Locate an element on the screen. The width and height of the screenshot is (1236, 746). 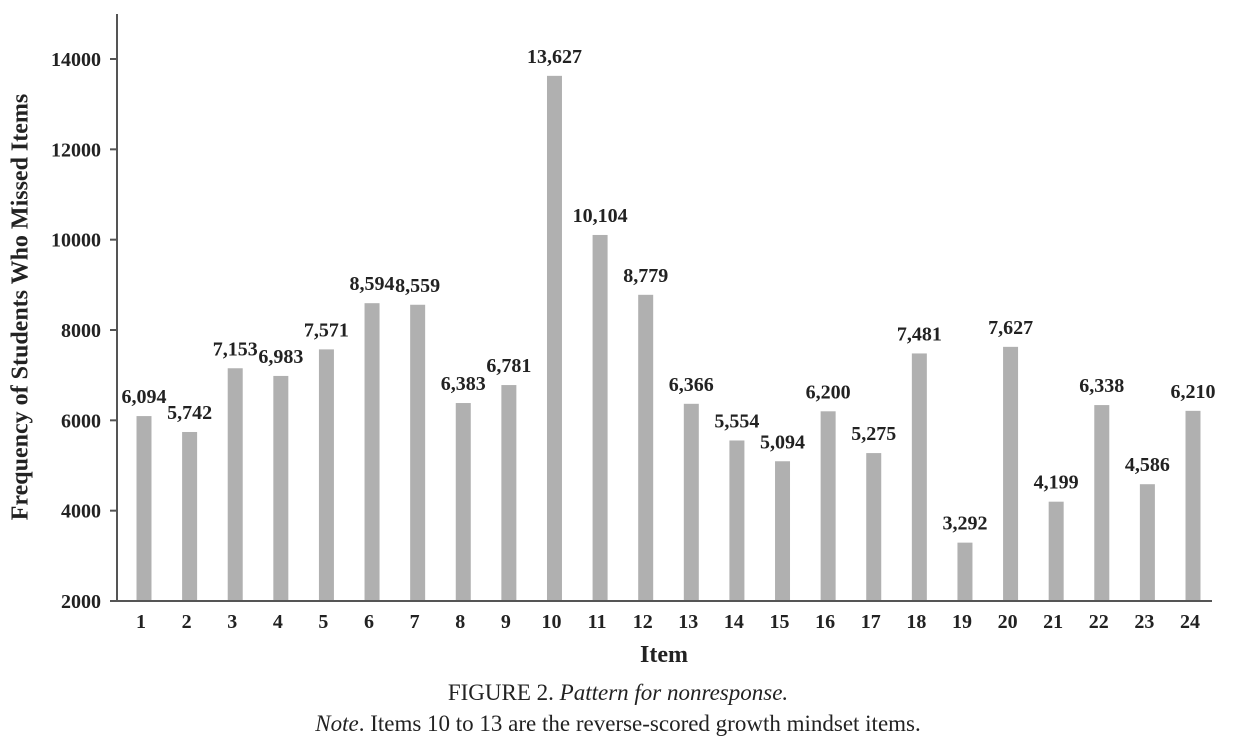
x-tick-label: 9 is located at coordinates (506, 622).